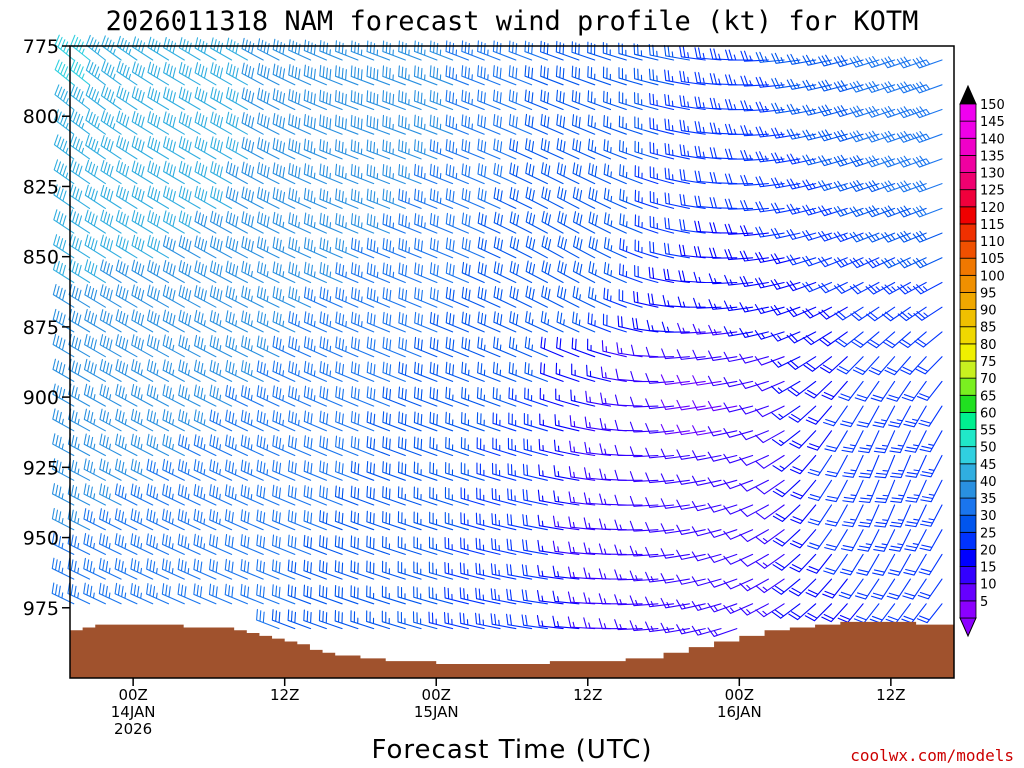  What do you see at coordinates (988, 482) in the screenshot?
I see `colorbar-label: 40` at bounding box center [988, 482].